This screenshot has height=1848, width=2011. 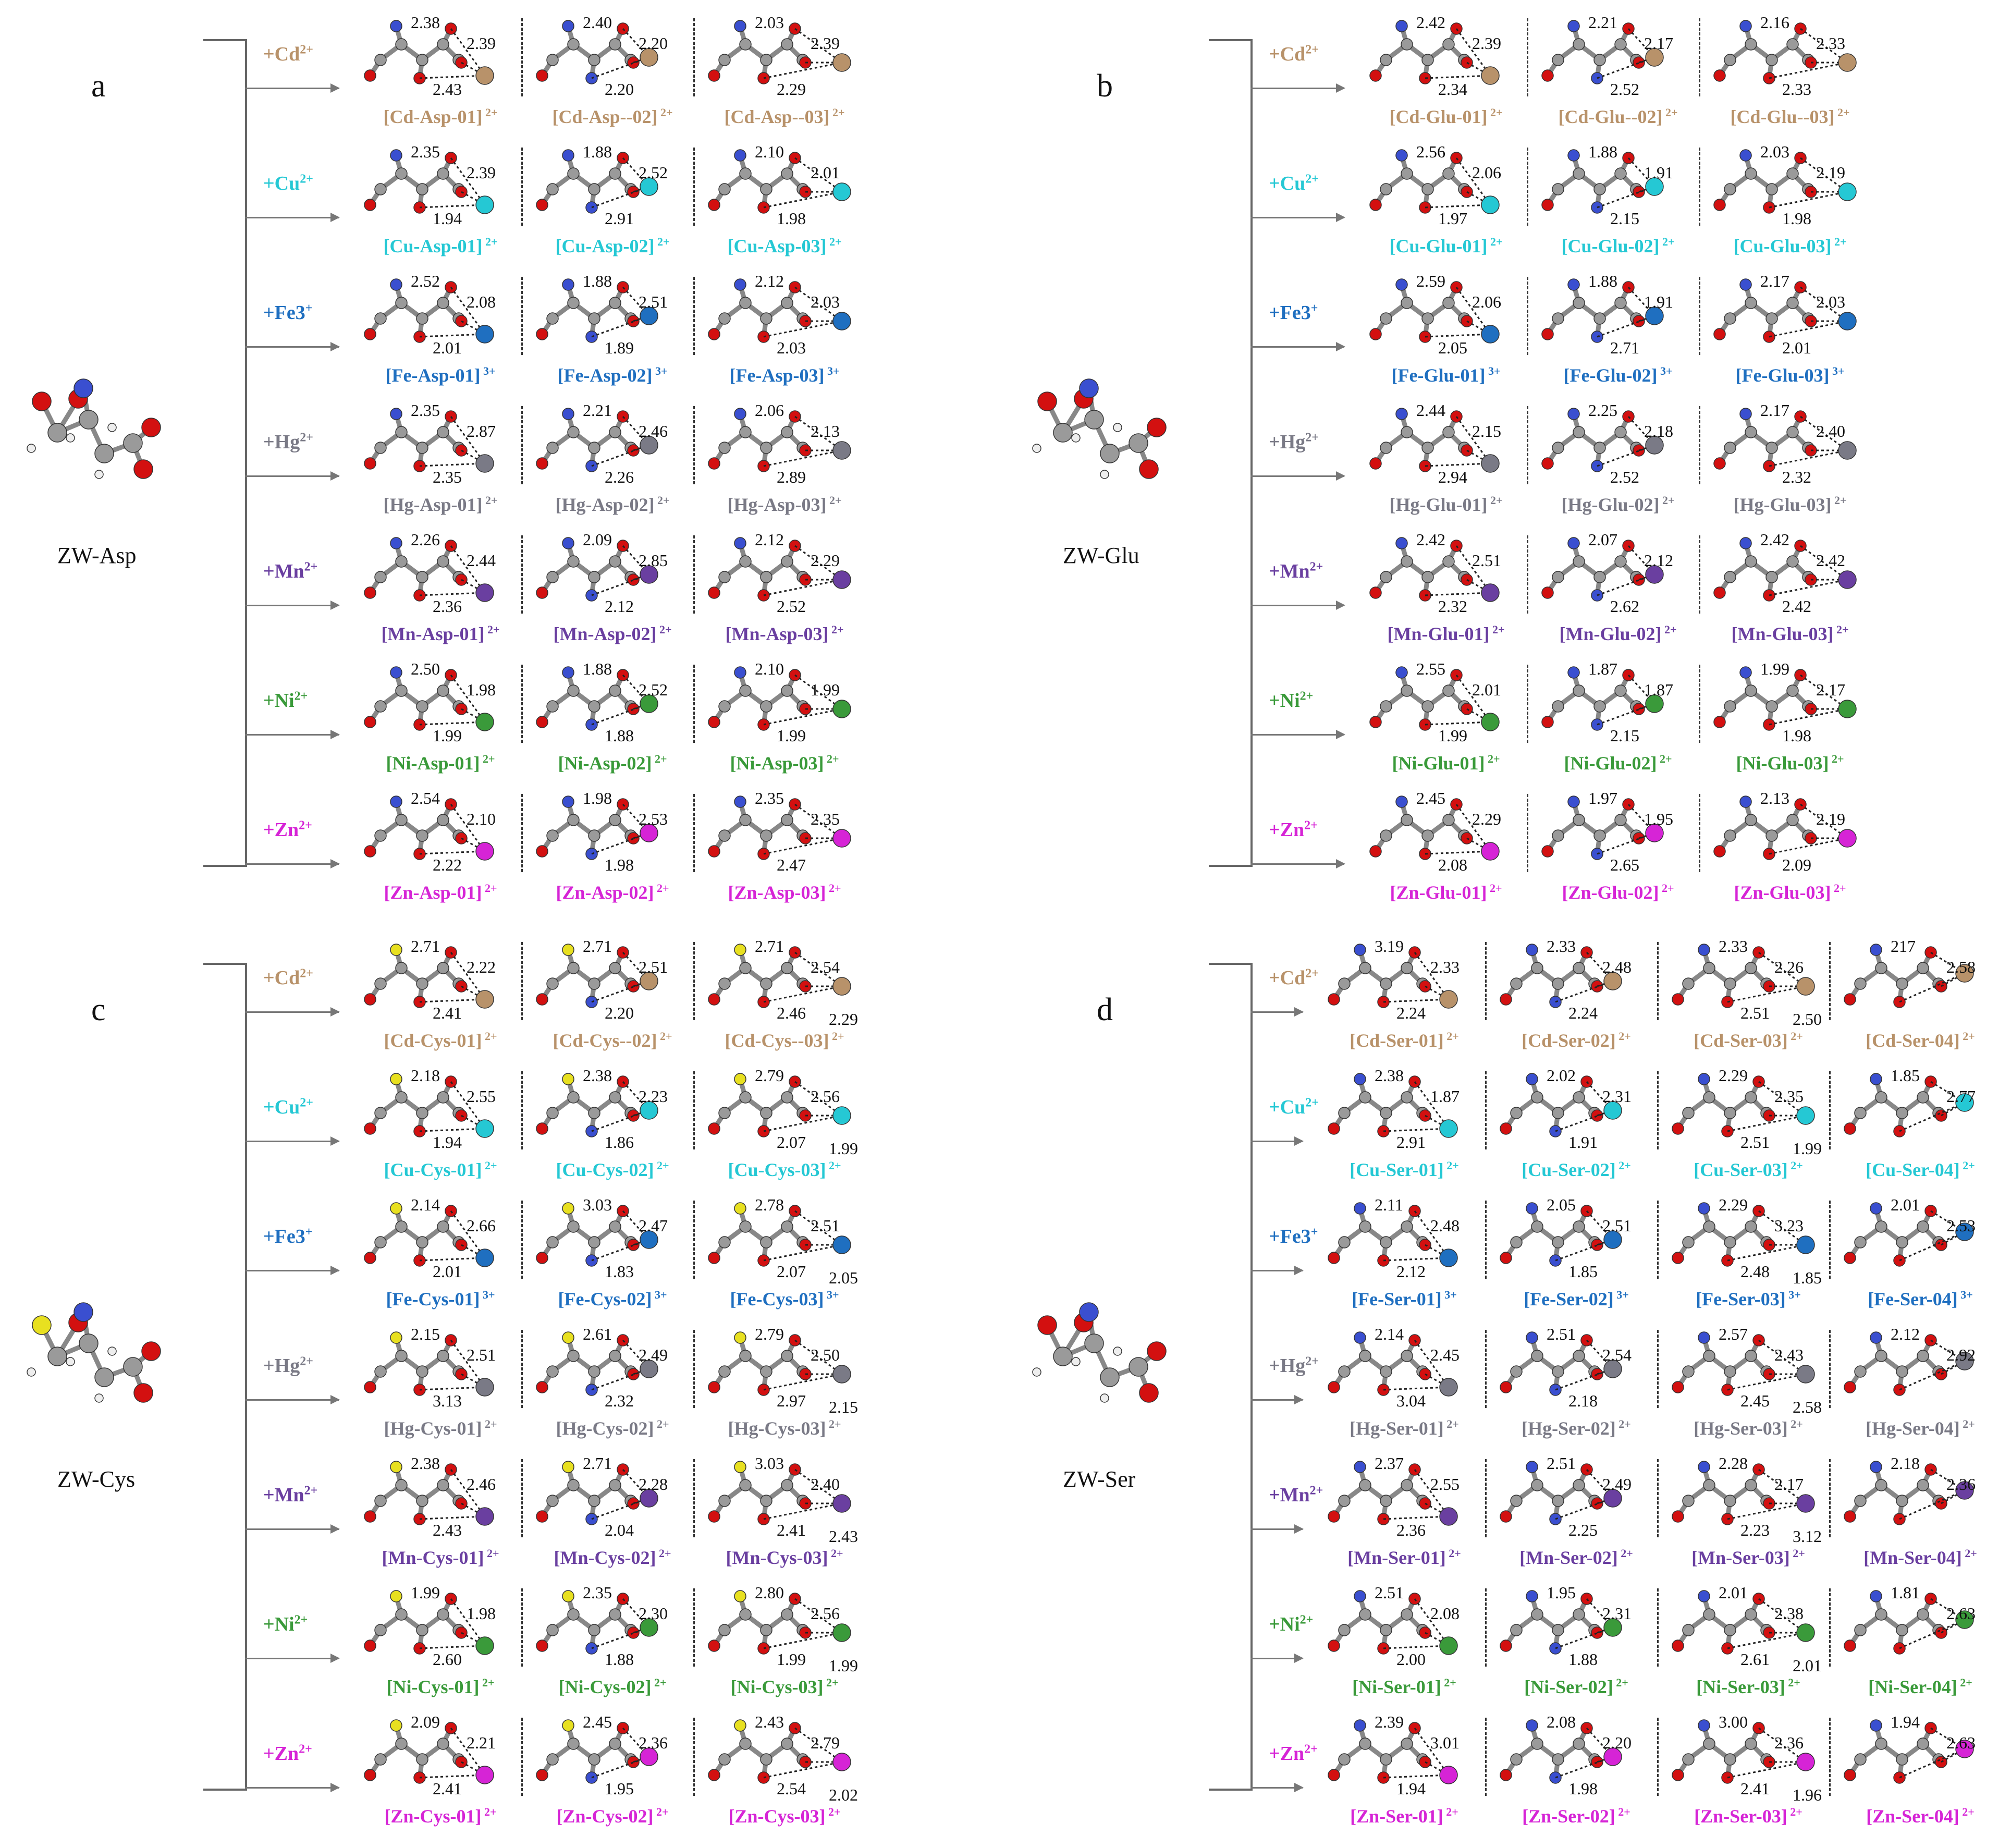 What do you see at coordinates (1733, 1463) in the screenshot?
I see `bond-distance: 2.28` at bounding box center [1733, 1463].